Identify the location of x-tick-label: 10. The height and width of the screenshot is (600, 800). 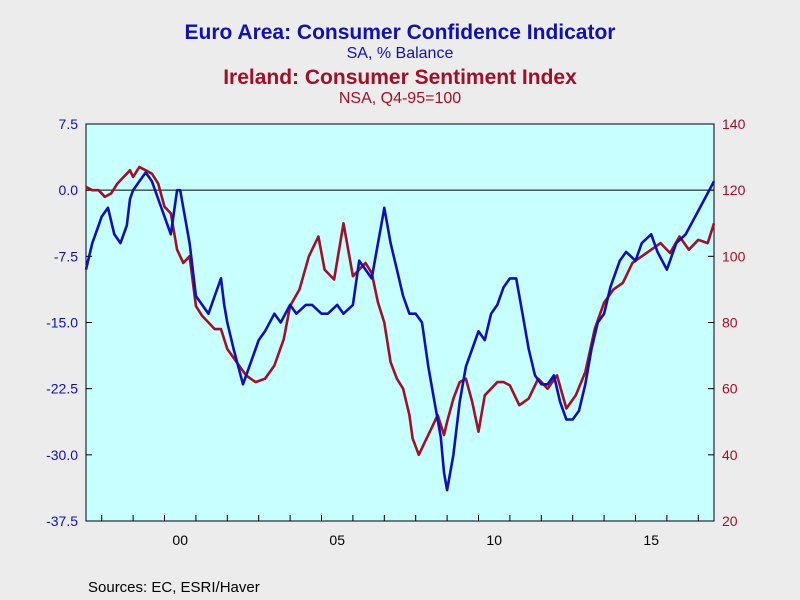
(494, 540).